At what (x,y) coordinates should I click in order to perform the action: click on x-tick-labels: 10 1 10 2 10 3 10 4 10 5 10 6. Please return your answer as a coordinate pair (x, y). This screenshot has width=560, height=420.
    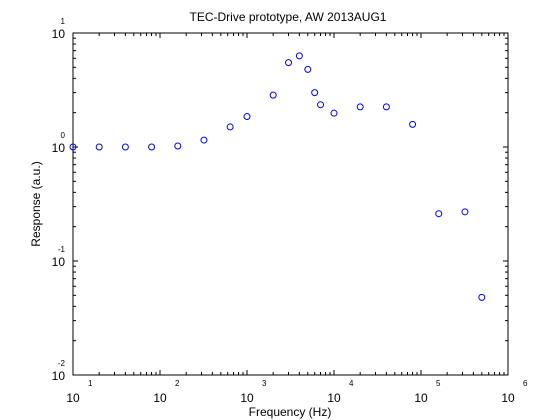
    Looking at the image, I should click on (297, 392).